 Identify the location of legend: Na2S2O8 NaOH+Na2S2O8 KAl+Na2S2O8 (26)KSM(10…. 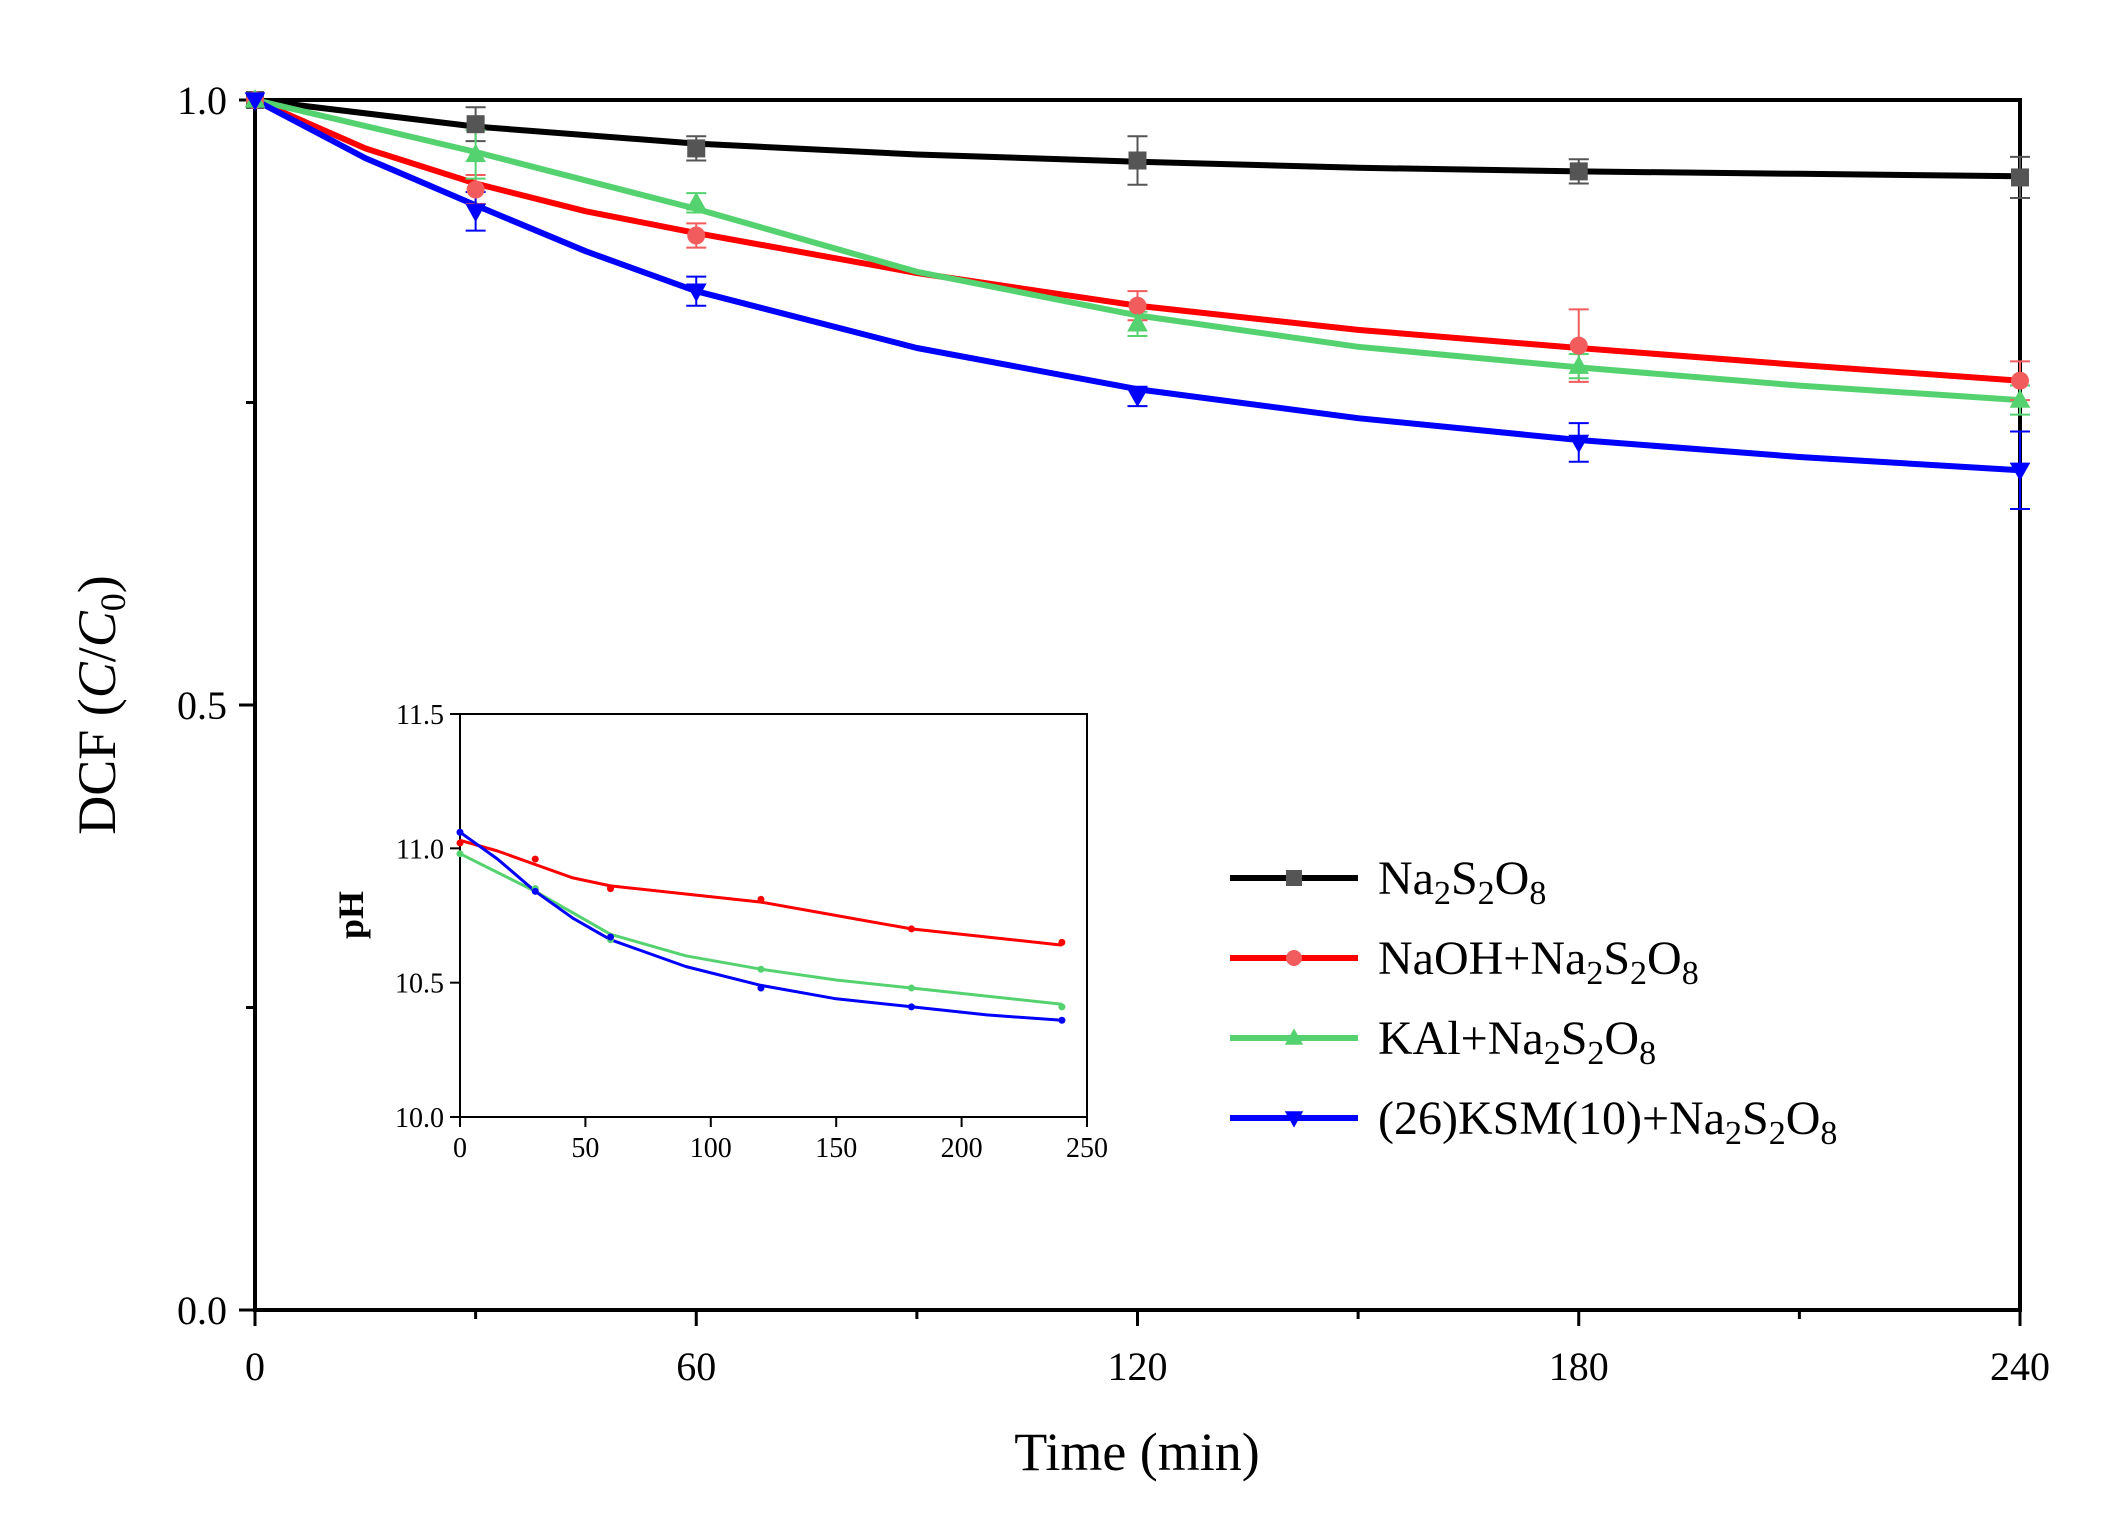
(1533, 1002).